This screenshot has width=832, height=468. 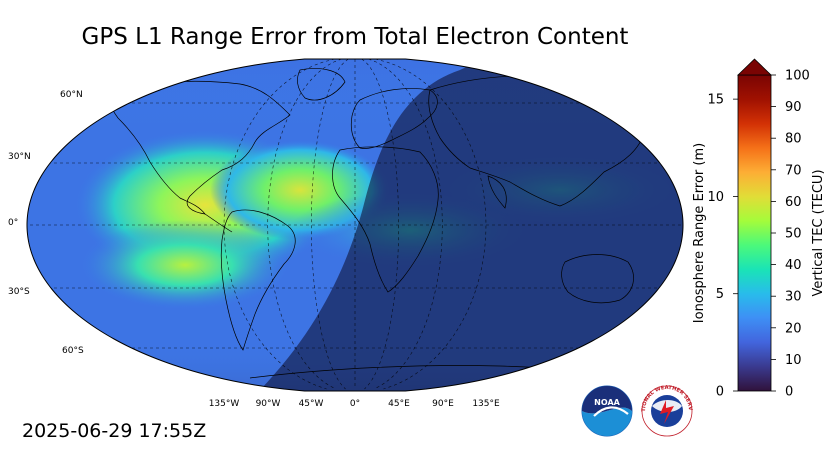 What do you see at coordinates (597, 279) in the screenshot?
I see `coast-australia` at bounding box center [597, 279].